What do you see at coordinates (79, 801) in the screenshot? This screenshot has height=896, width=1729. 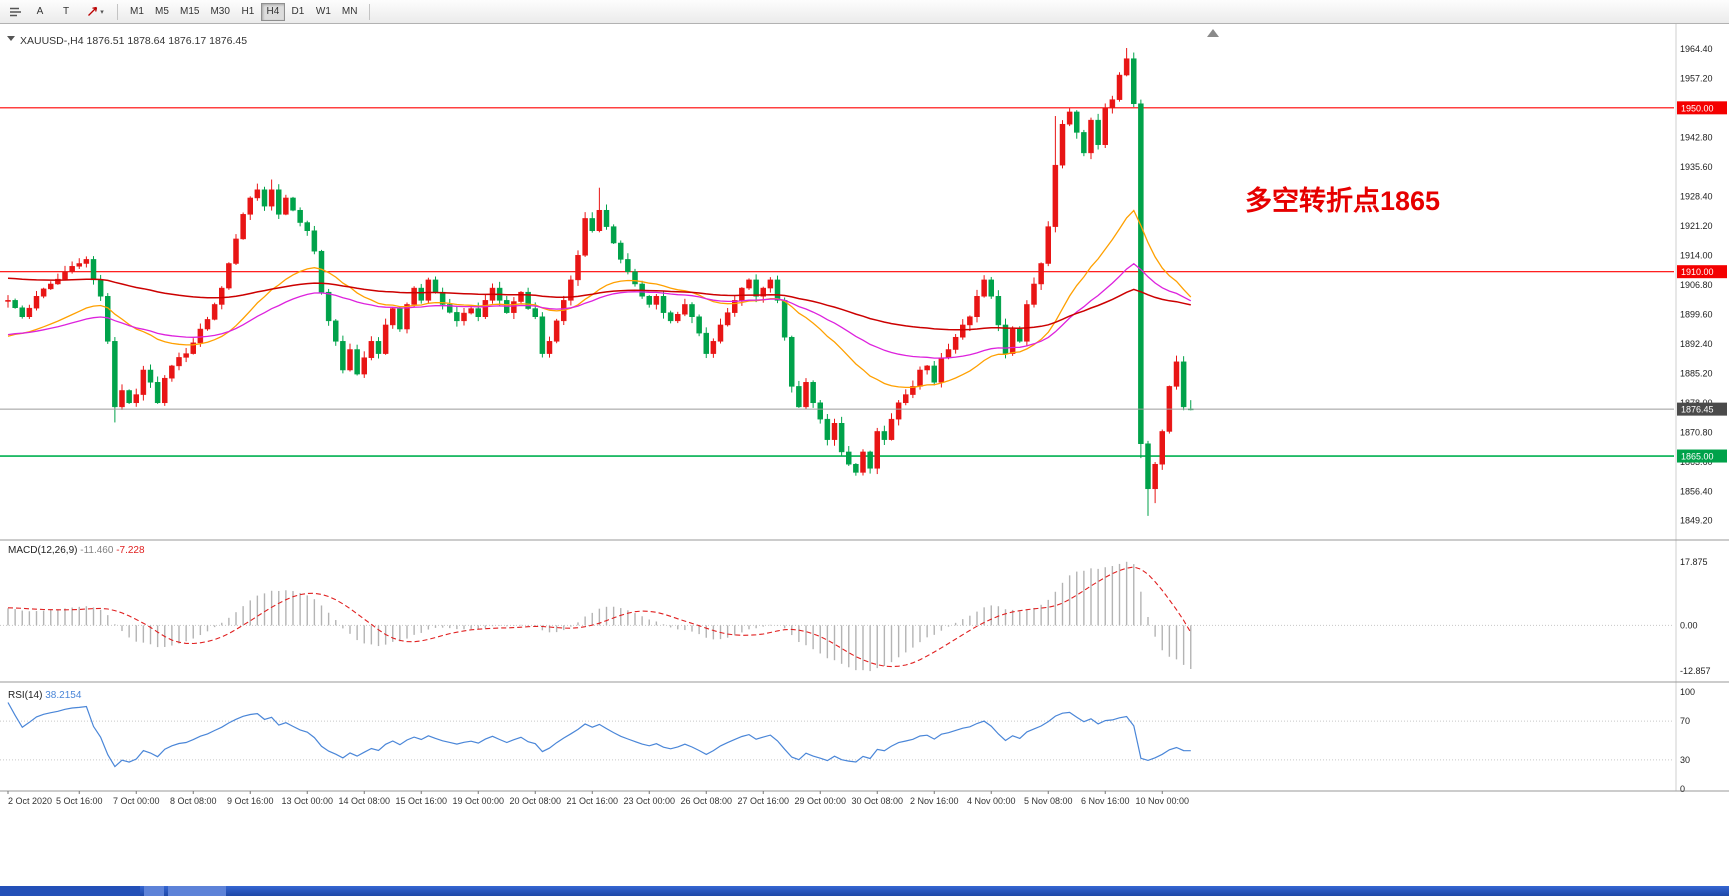 I see `time-axis-label: 5 Oct 16:00` at bounding box center [79, 801].